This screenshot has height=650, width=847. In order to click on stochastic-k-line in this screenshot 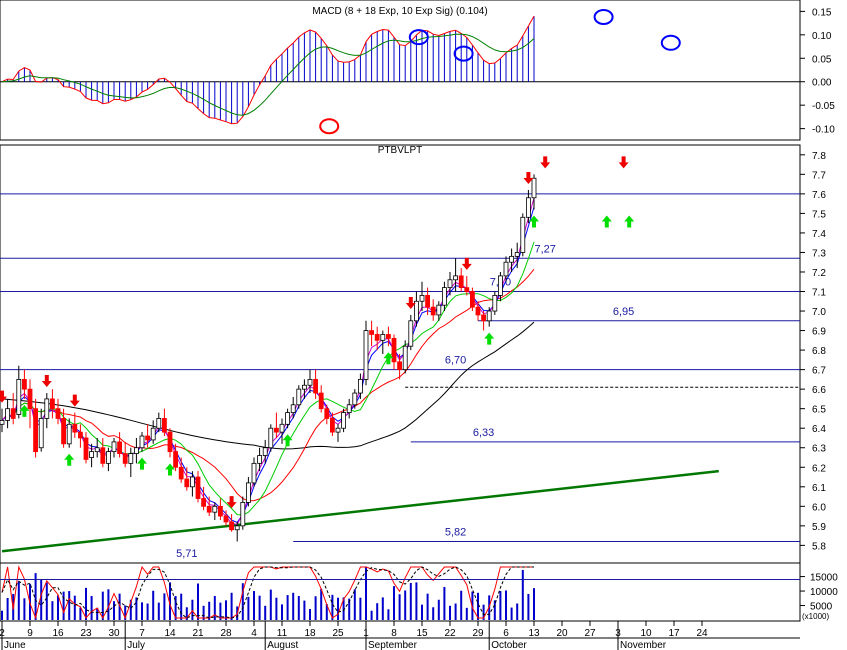, I will do `click(267, 592)`.